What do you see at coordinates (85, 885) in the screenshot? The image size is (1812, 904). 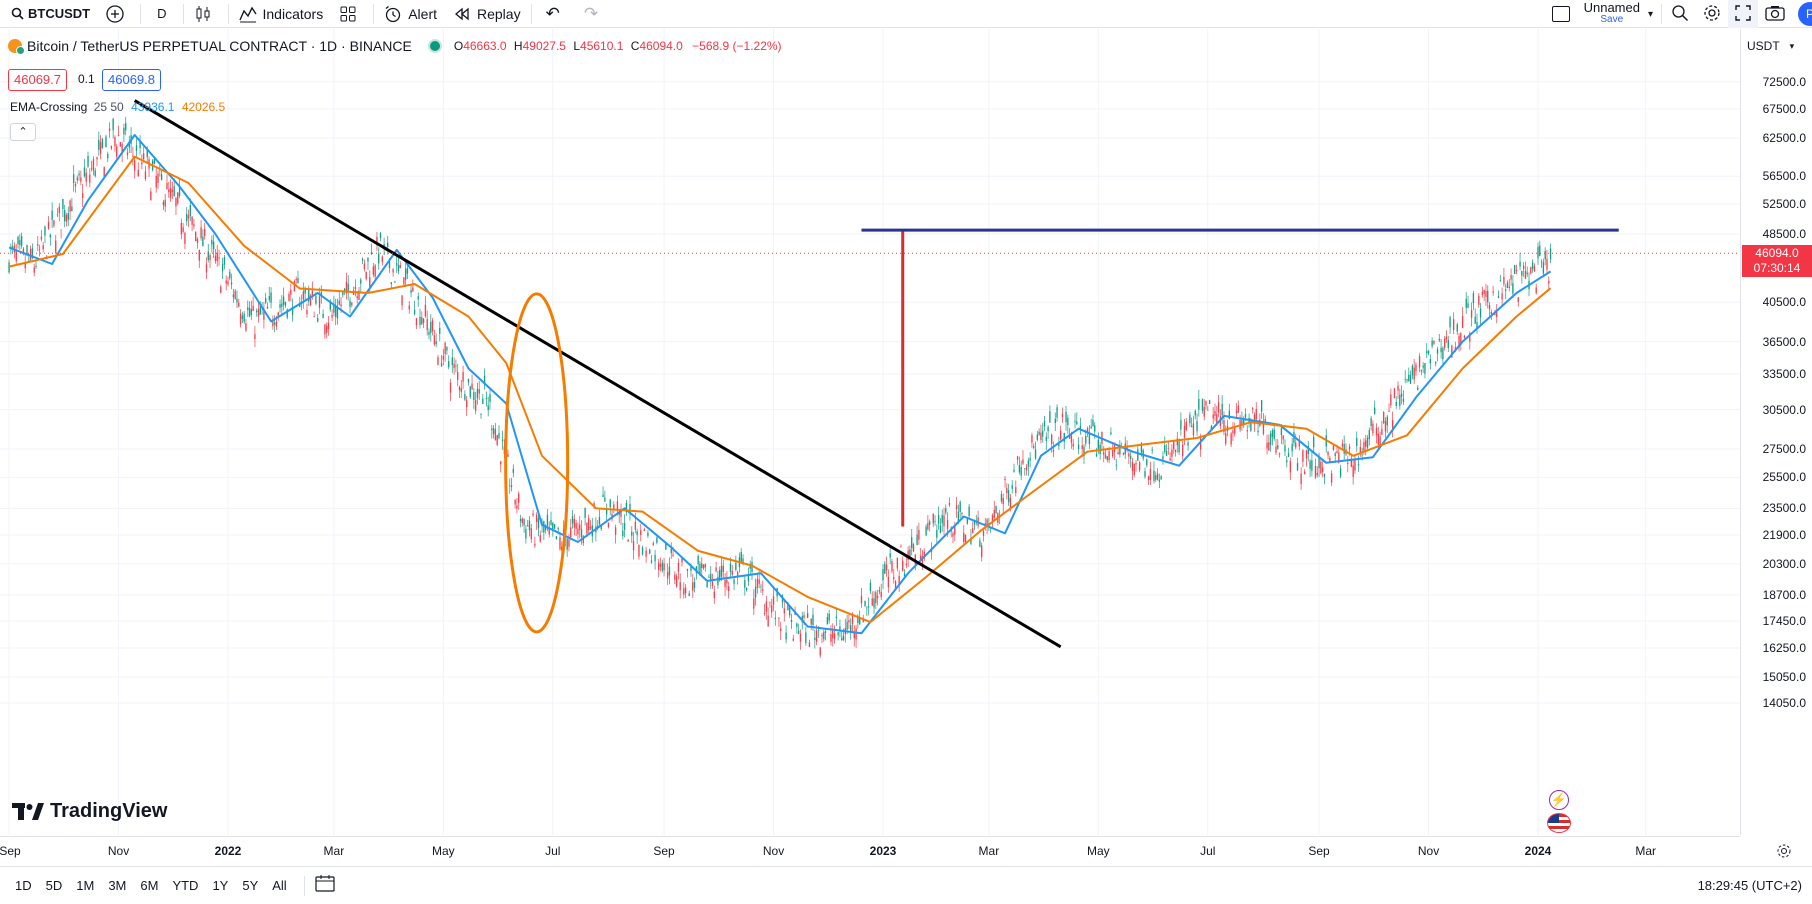 I see `range-button-1m: 1M` at bounding box center [85, 885].